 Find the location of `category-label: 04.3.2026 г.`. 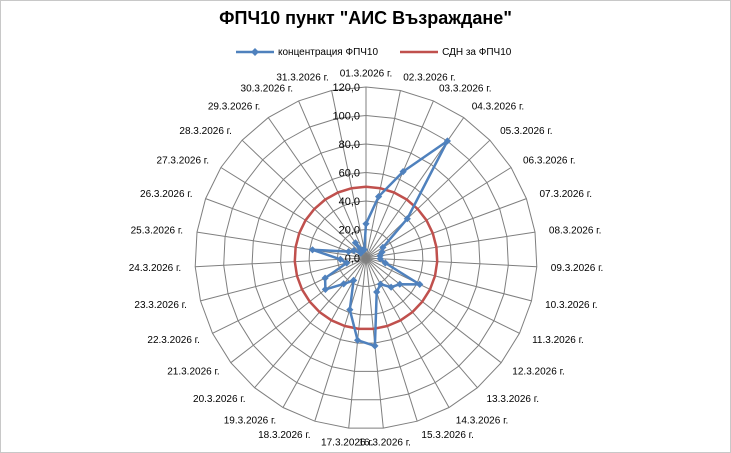

category-label: 04.3.2026 г. is located at coordinates (498, 107).